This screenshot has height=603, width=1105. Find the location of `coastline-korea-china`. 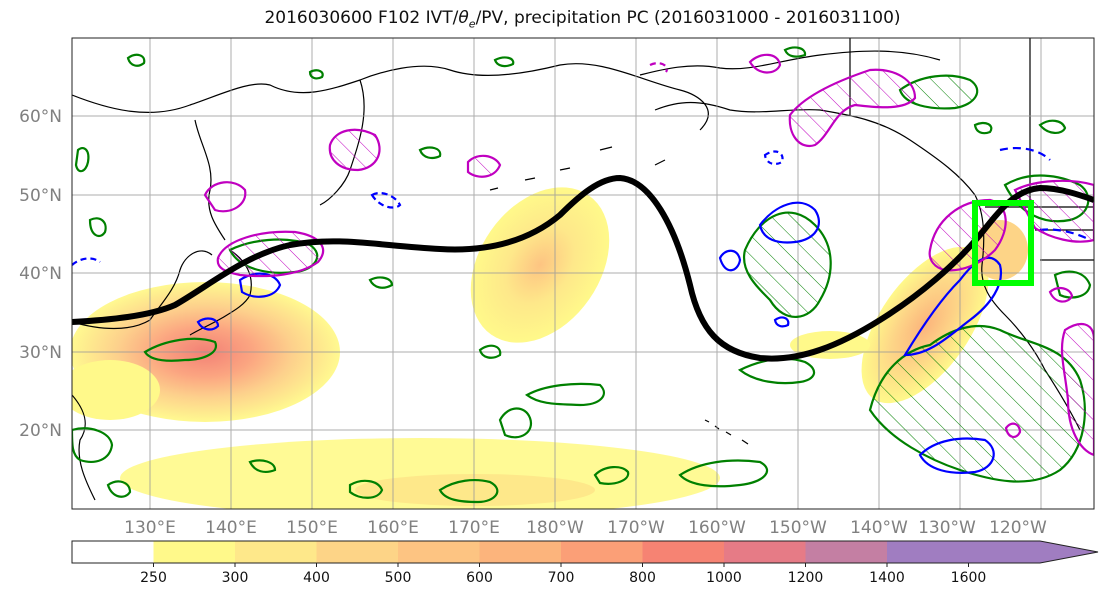

coastline-korea-china is located at coordinates (142, 290).